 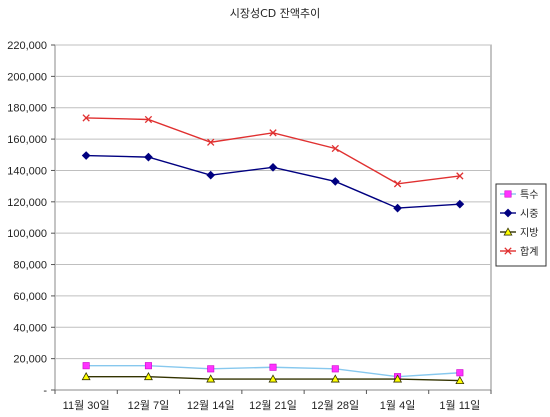 I want to click on x-tick-label: 12월 28일, so click(x=335, y=405).